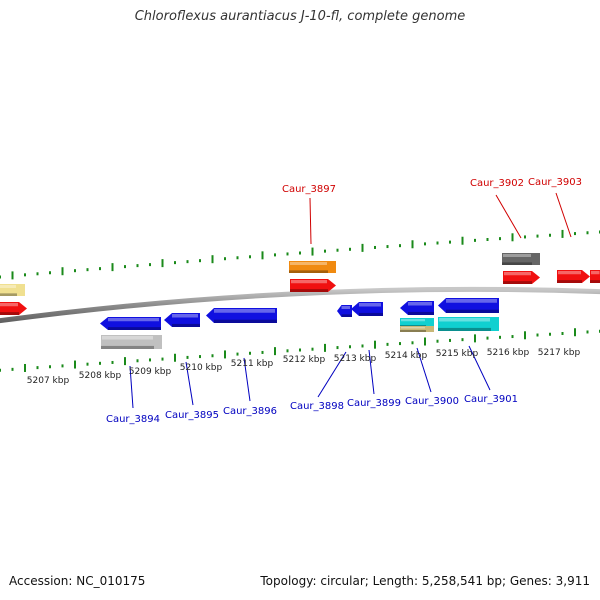 This screenshot has width=600, height=600. What do you see at coordinates (300, 305) in the screenshot?
I see `genome-backbone` at bounding box center [300, 305].